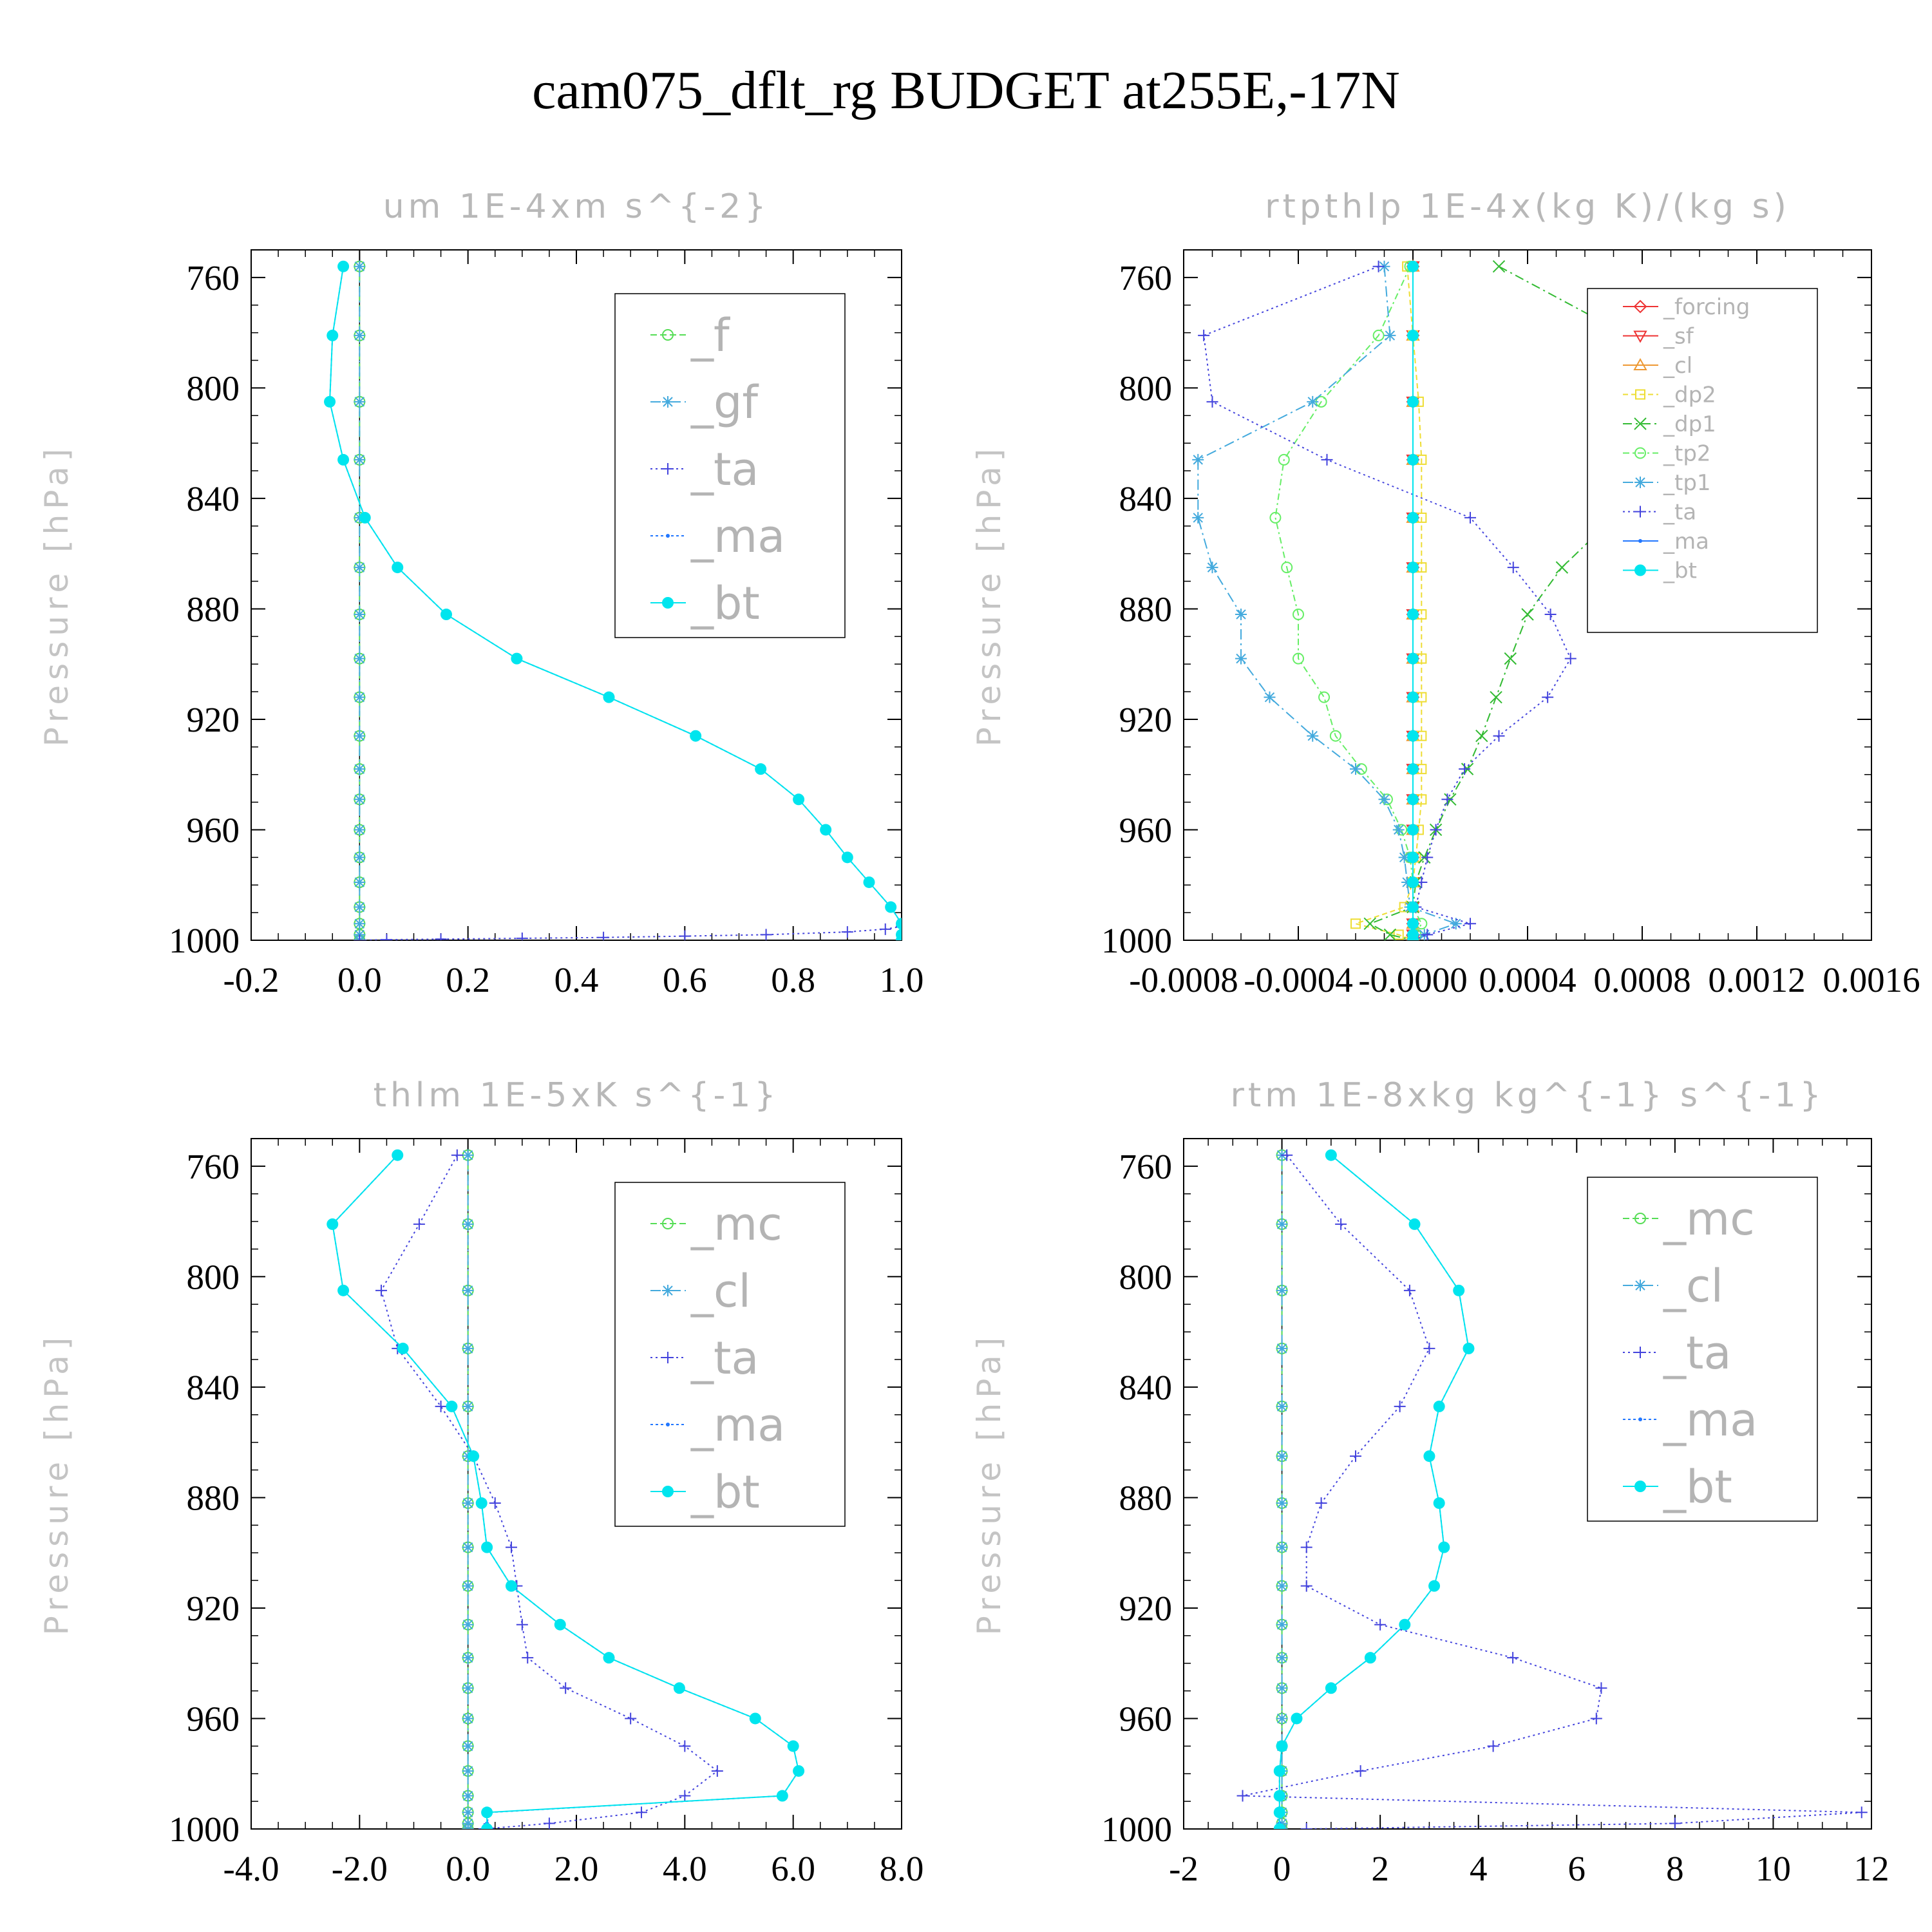 Image resolution: width=1932 pixels, height=1932 pixels. I want to click on x-tick-label: 0.0004, so click(1527, 979).